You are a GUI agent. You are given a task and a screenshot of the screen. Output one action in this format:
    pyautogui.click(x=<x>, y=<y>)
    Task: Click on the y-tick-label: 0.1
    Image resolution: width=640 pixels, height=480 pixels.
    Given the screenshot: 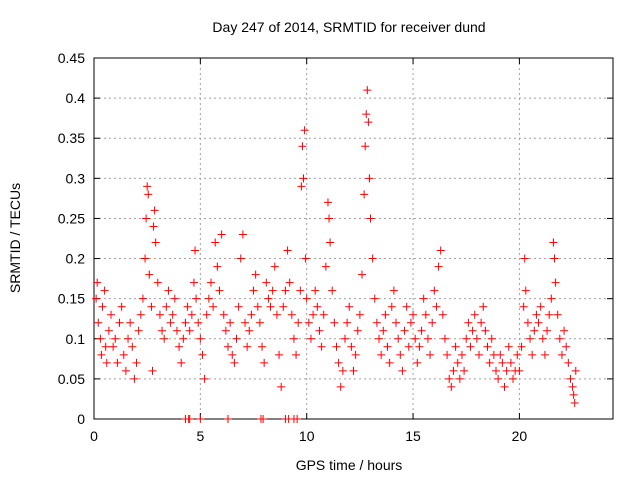 What is the action you would take?
    pyautogui.click(x=76, y=339)
    